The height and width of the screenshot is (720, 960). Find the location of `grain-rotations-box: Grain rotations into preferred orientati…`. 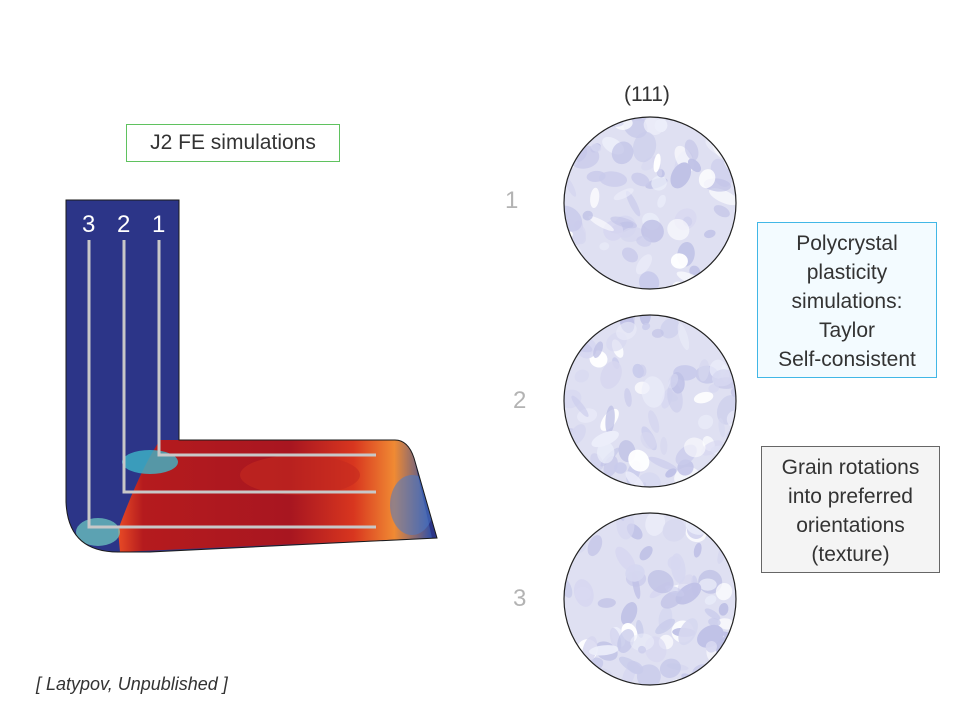

grain-rotations-box: Grain rotations into preferred orientati… is located at coordinates (850, 509).